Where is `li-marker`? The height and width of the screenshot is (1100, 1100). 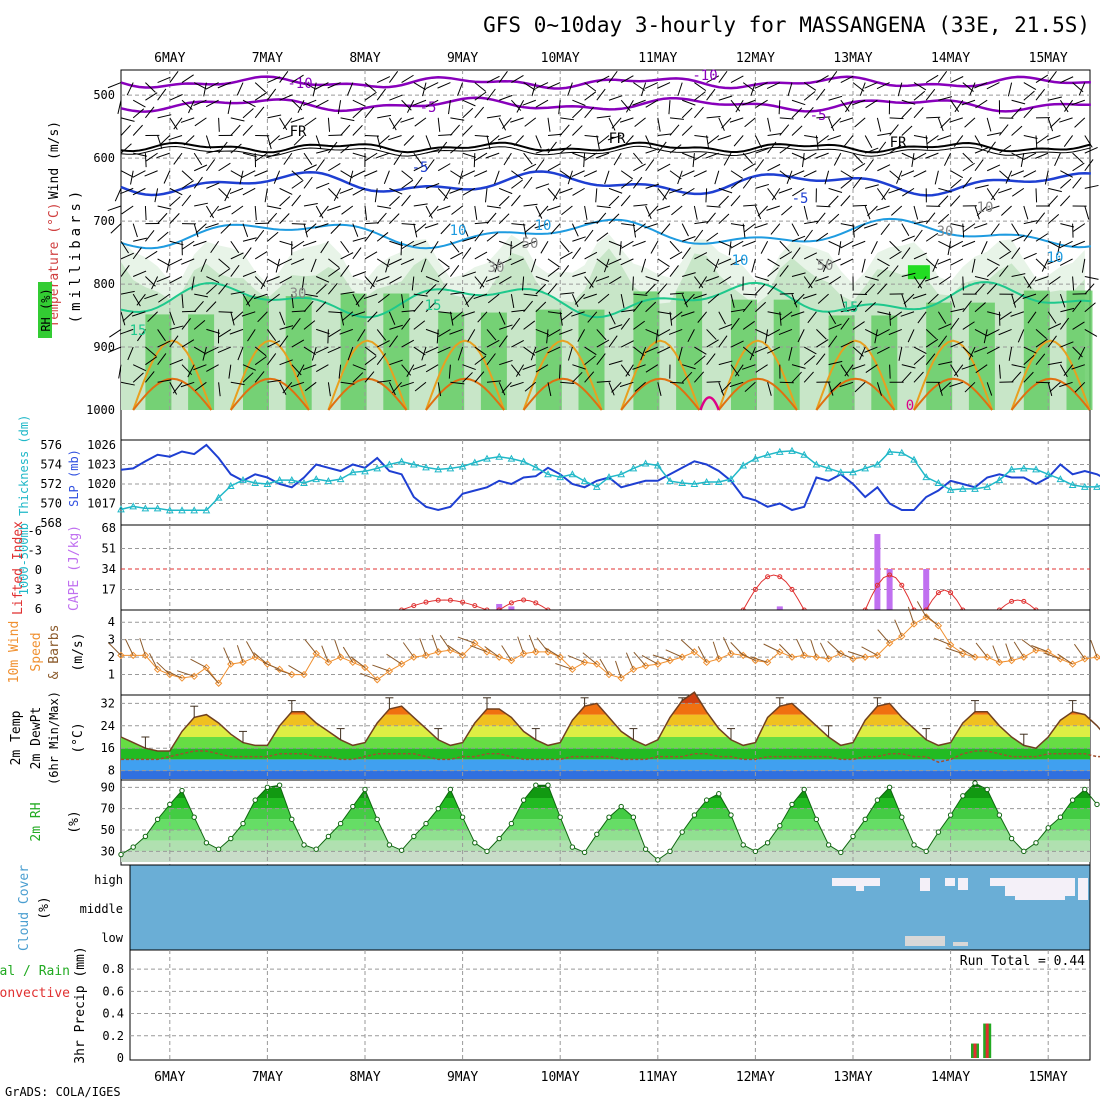 li-marker is located at coordinates (890, 575).